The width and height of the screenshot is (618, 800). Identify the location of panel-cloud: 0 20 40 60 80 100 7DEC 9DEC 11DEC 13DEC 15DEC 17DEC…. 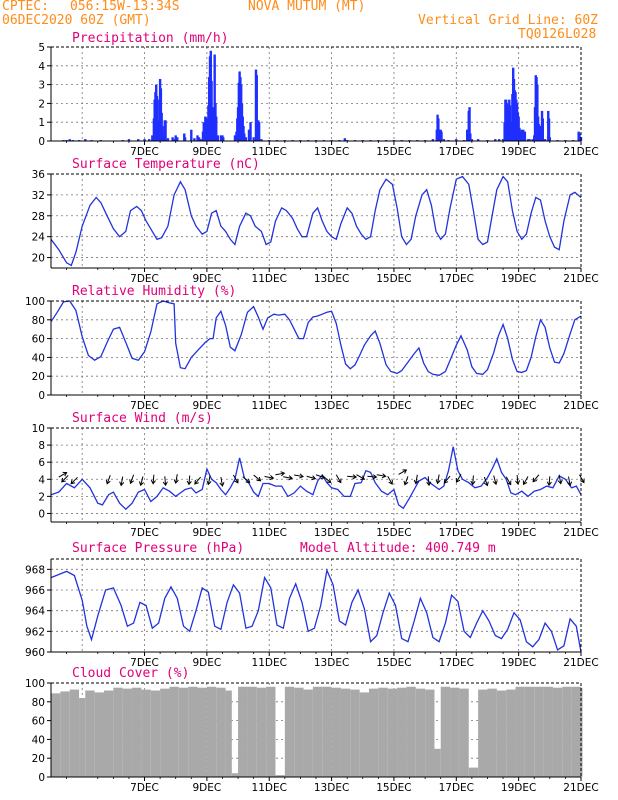
(312, 730).